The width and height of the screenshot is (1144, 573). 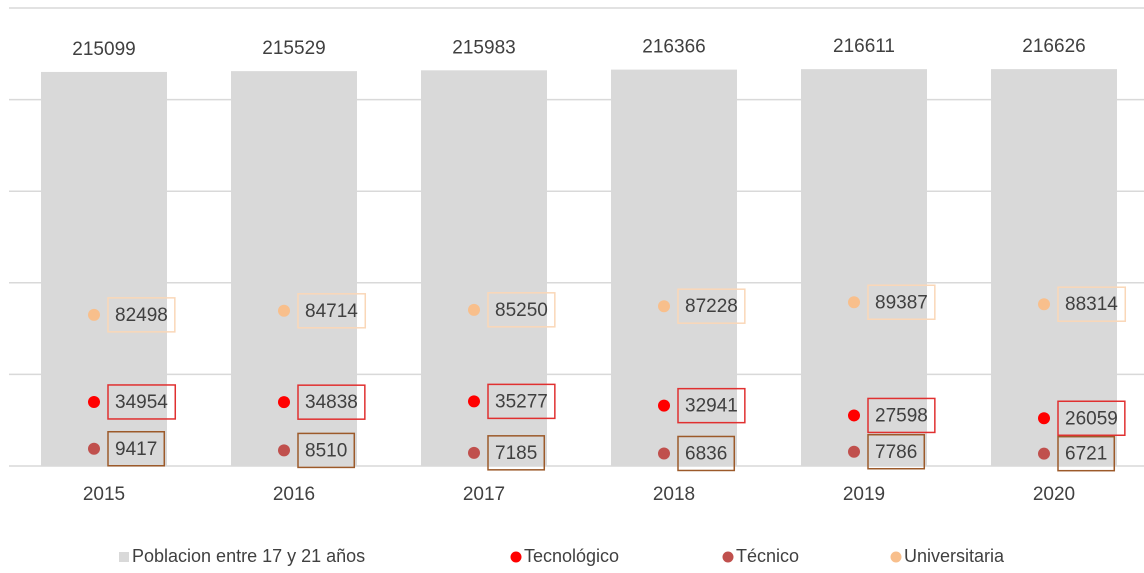 I want to click on bar-value-label: 216626, so click(x=1053, y=46).